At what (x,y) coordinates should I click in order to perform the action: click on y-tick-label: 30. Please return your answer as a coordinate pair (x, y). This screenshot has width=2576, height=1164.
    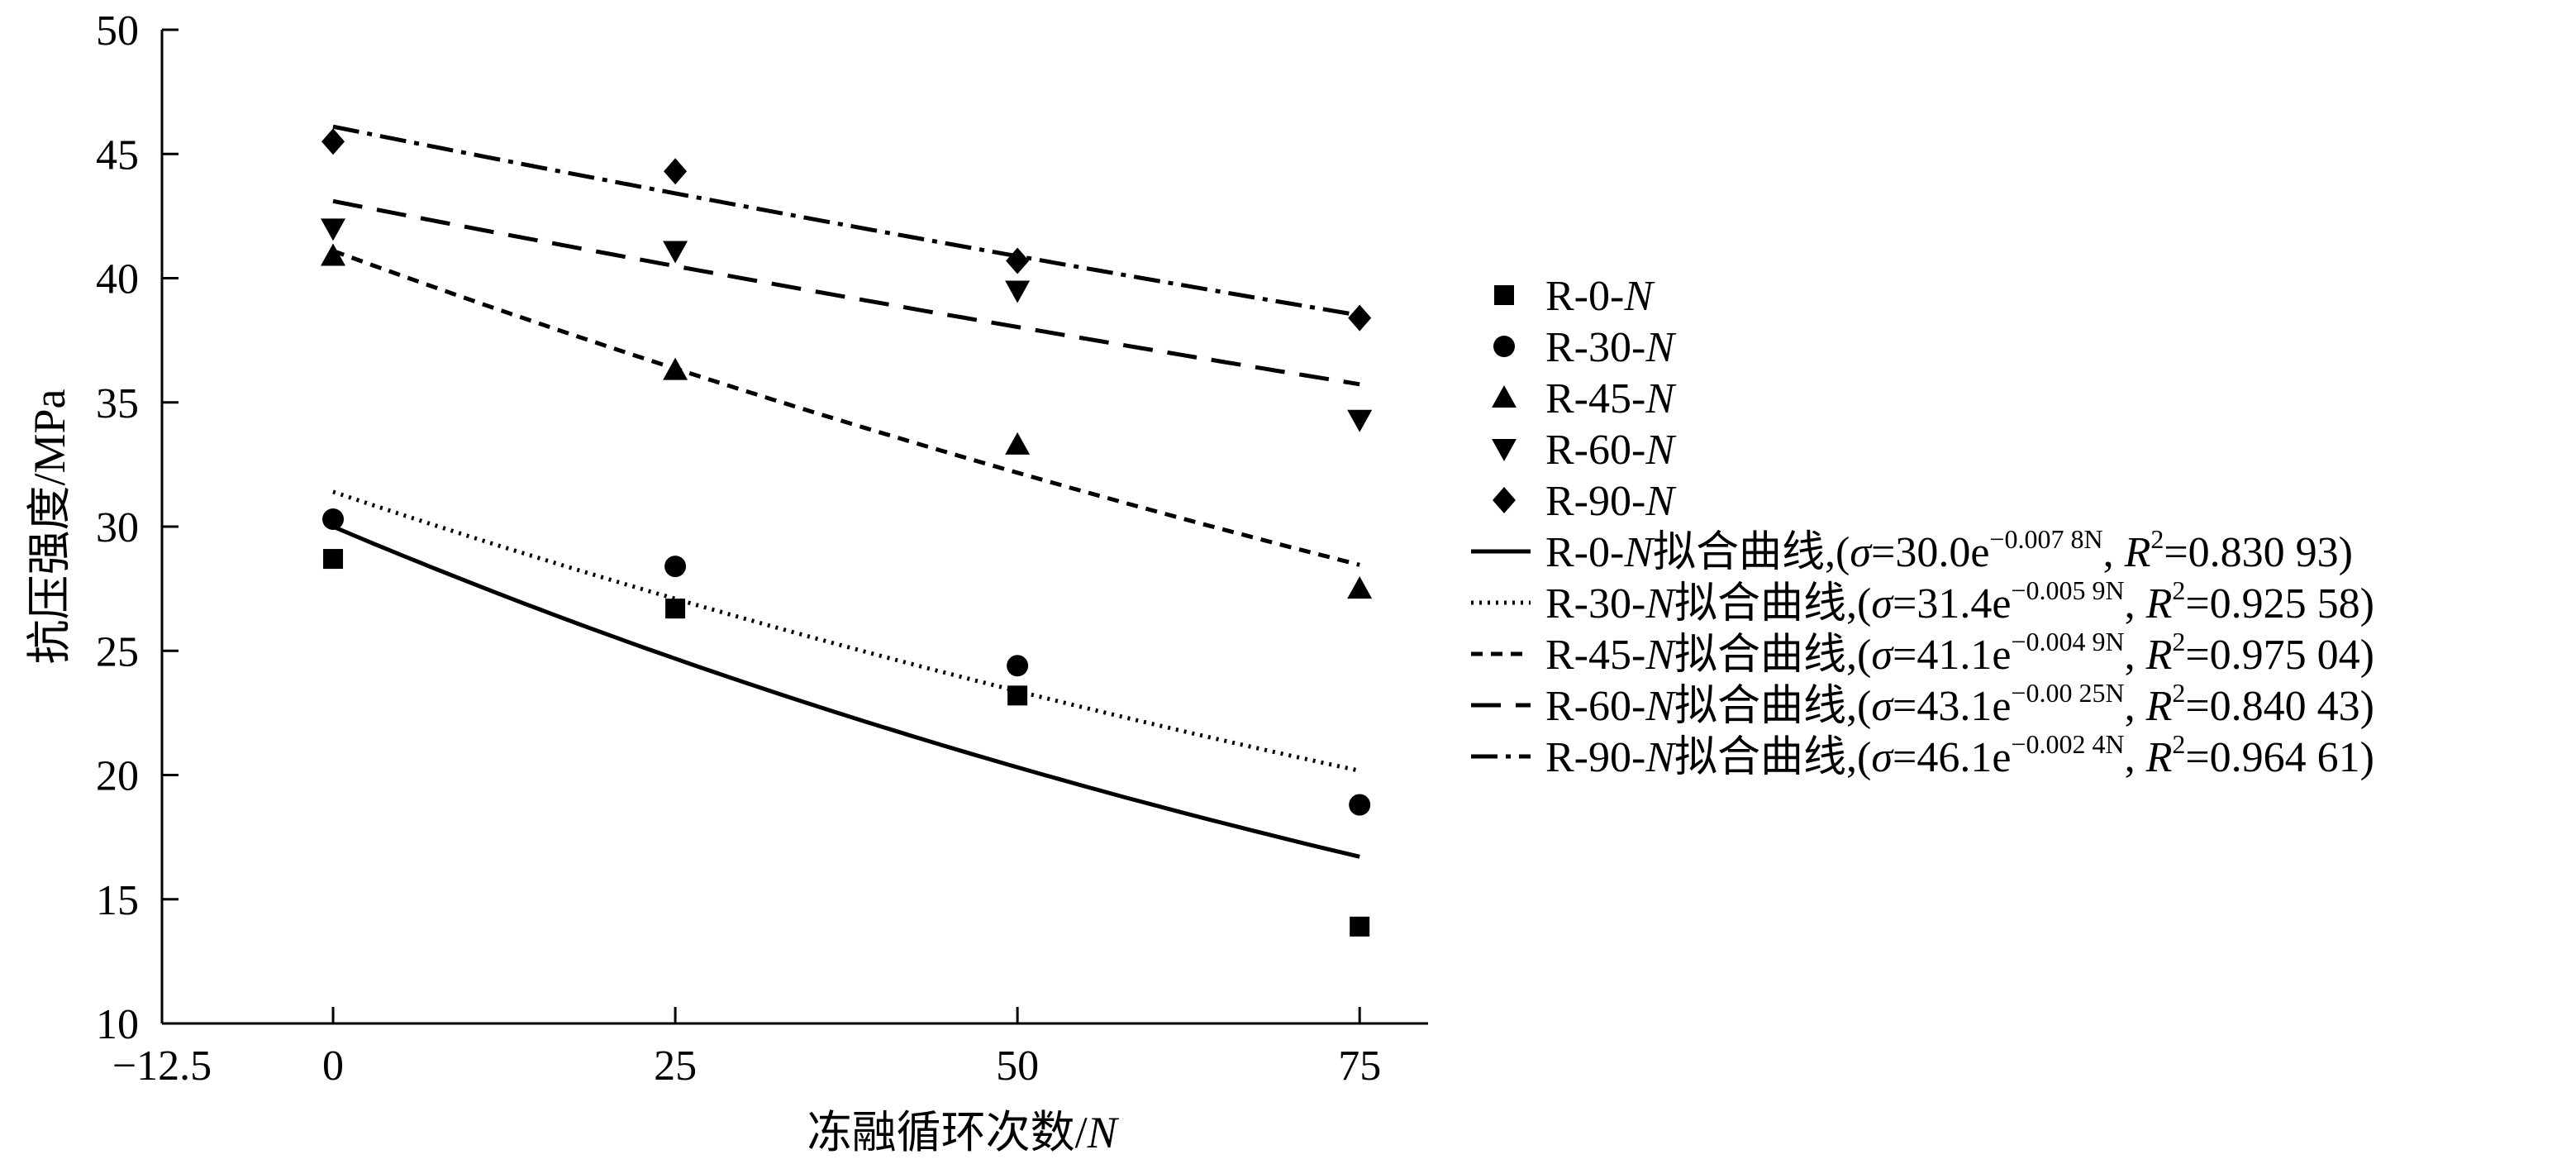
    Looking at the image, I should click on (118, 527).